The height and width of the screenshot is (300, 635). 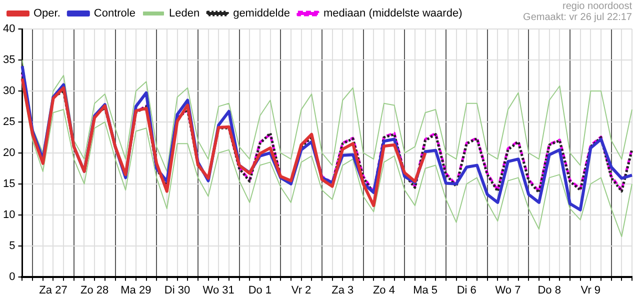 I want to click on x-tick-label: Do 8, so click(x=549, y=290).